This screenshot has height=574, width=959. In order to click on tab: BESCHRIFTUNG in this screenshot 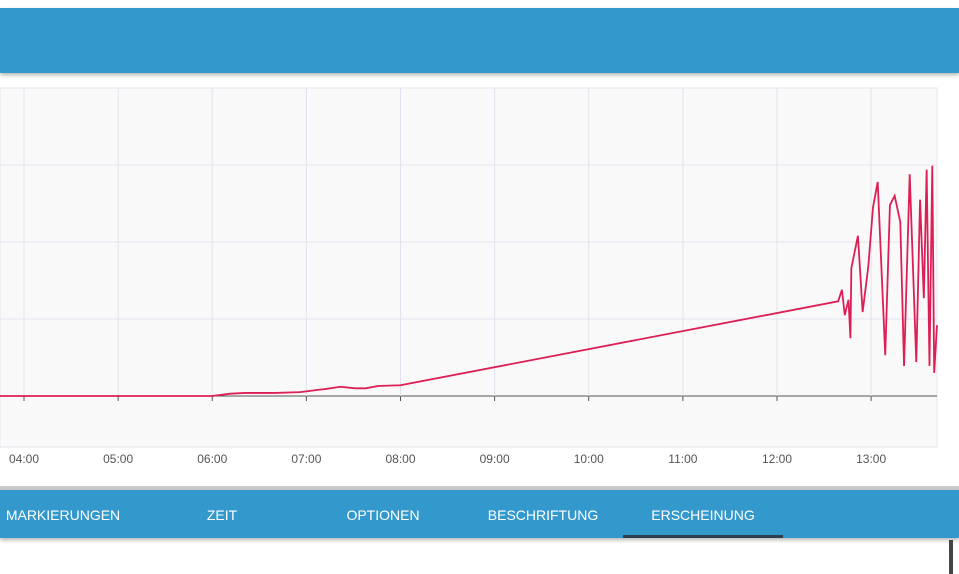, I will do `click(543, 515)`.